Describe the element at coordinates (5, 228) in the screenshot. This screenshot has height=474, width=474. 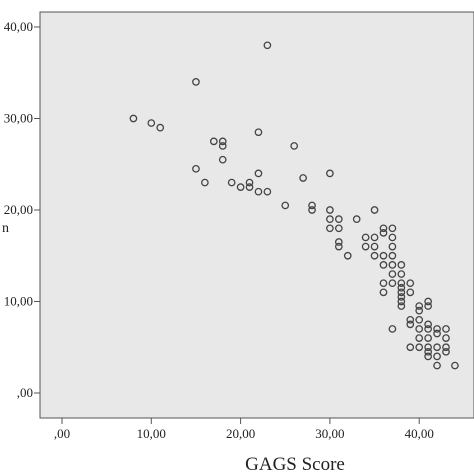
I see `y-axis-label-fragment: n` at that location.